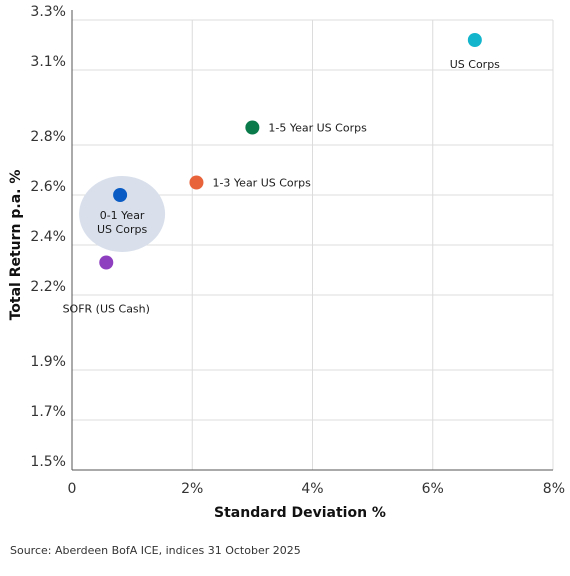 The width and height of the screenshot is (570, 576). What do you see at coordinates (300, 513) in the screenshot?
I see `x-axis-title: Standard Deviation %` at bounding box center [300, 513].